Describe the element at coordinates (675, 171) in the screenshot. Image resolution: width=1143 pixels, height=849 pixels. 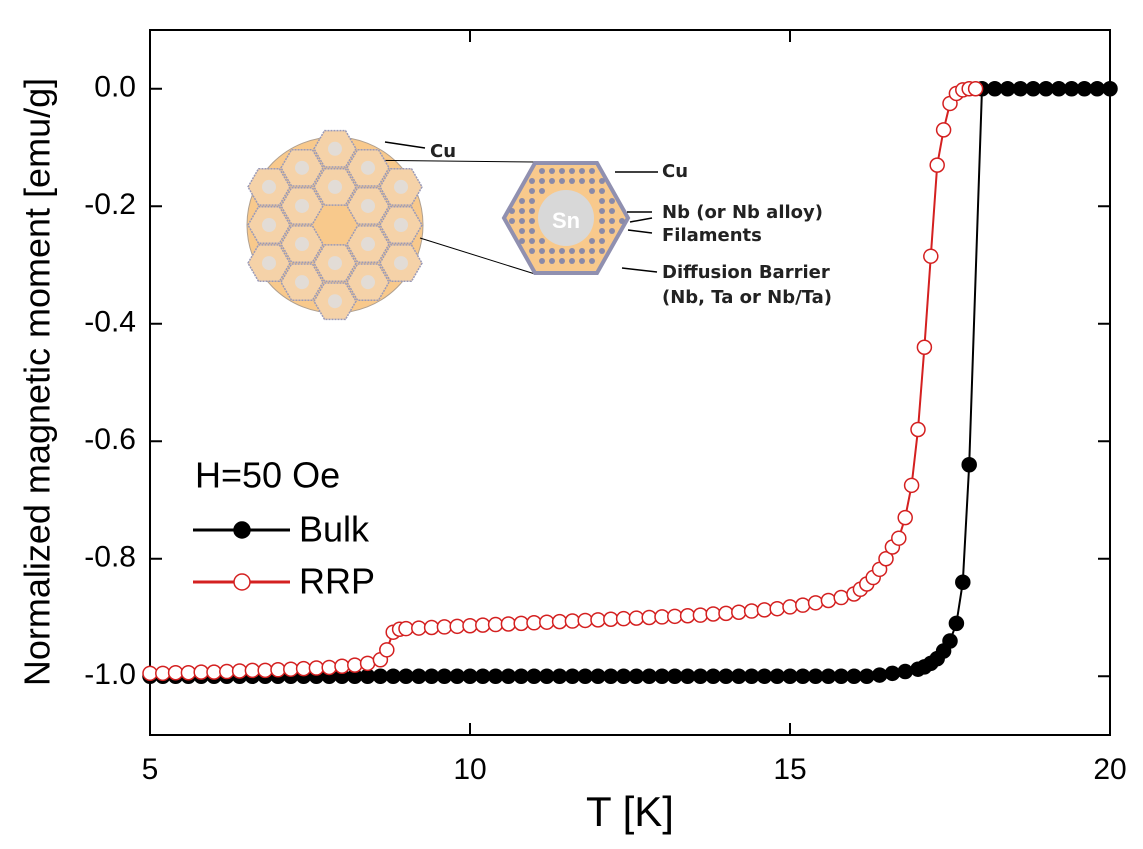
I see `annotation: Cu` at that location.